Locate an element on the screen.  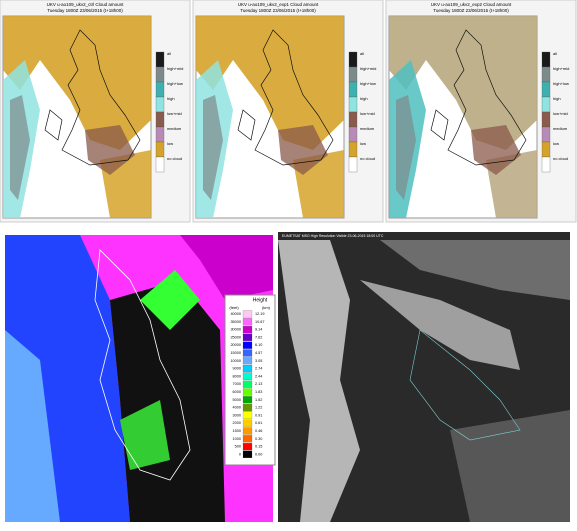
cloud-dim is located at coordinates (475, 270).